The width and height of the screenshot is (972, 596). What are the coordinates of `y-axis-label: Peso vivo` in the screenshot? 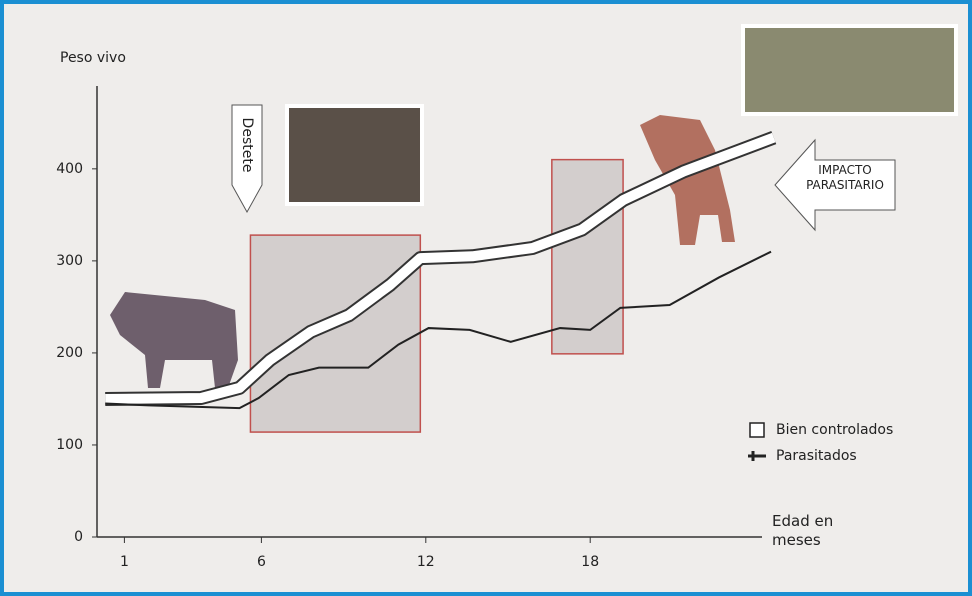 It's located at (93, 58).